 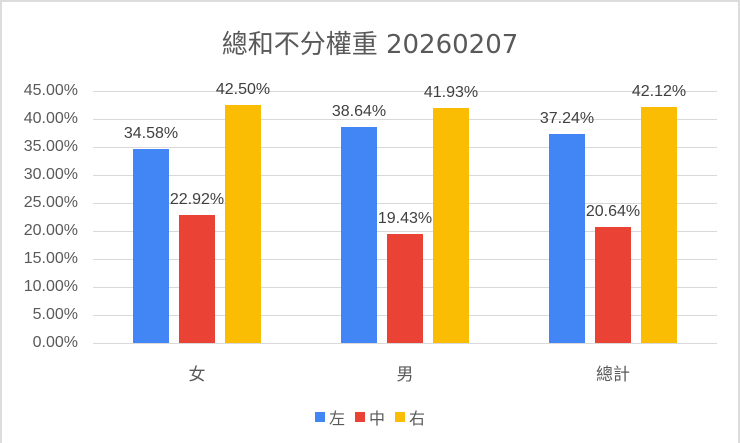 What do you see at coordinates (359, 111) in the screenshot?
I see `data-label: 38.64%` at bounding box center [359, 111].